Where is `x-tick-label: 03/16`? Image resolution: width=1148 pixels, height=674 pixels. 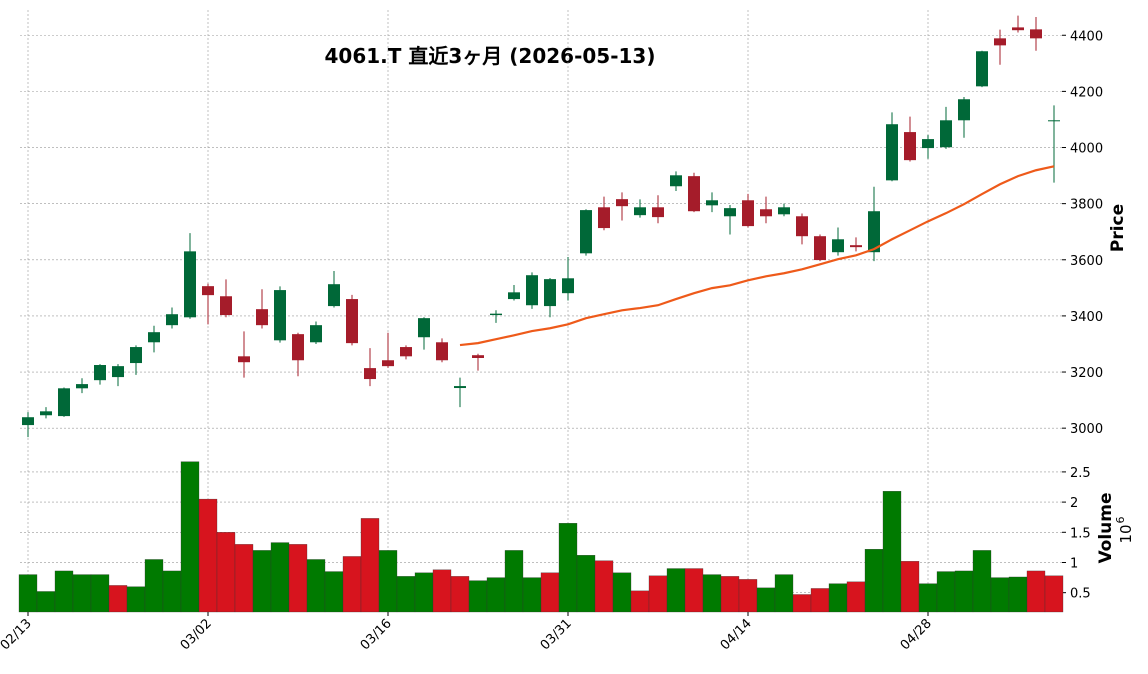 x-tick-label: 03/16 is located at coordinates (376, 634).